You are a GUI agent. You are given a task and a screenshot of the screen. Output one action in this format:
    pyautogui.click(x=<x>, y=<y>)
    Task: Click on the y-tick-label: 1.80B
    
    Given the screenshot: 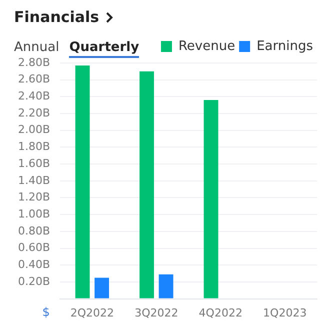 What is the action you would take?
    pyautogui.click(x=34, y=147)
    